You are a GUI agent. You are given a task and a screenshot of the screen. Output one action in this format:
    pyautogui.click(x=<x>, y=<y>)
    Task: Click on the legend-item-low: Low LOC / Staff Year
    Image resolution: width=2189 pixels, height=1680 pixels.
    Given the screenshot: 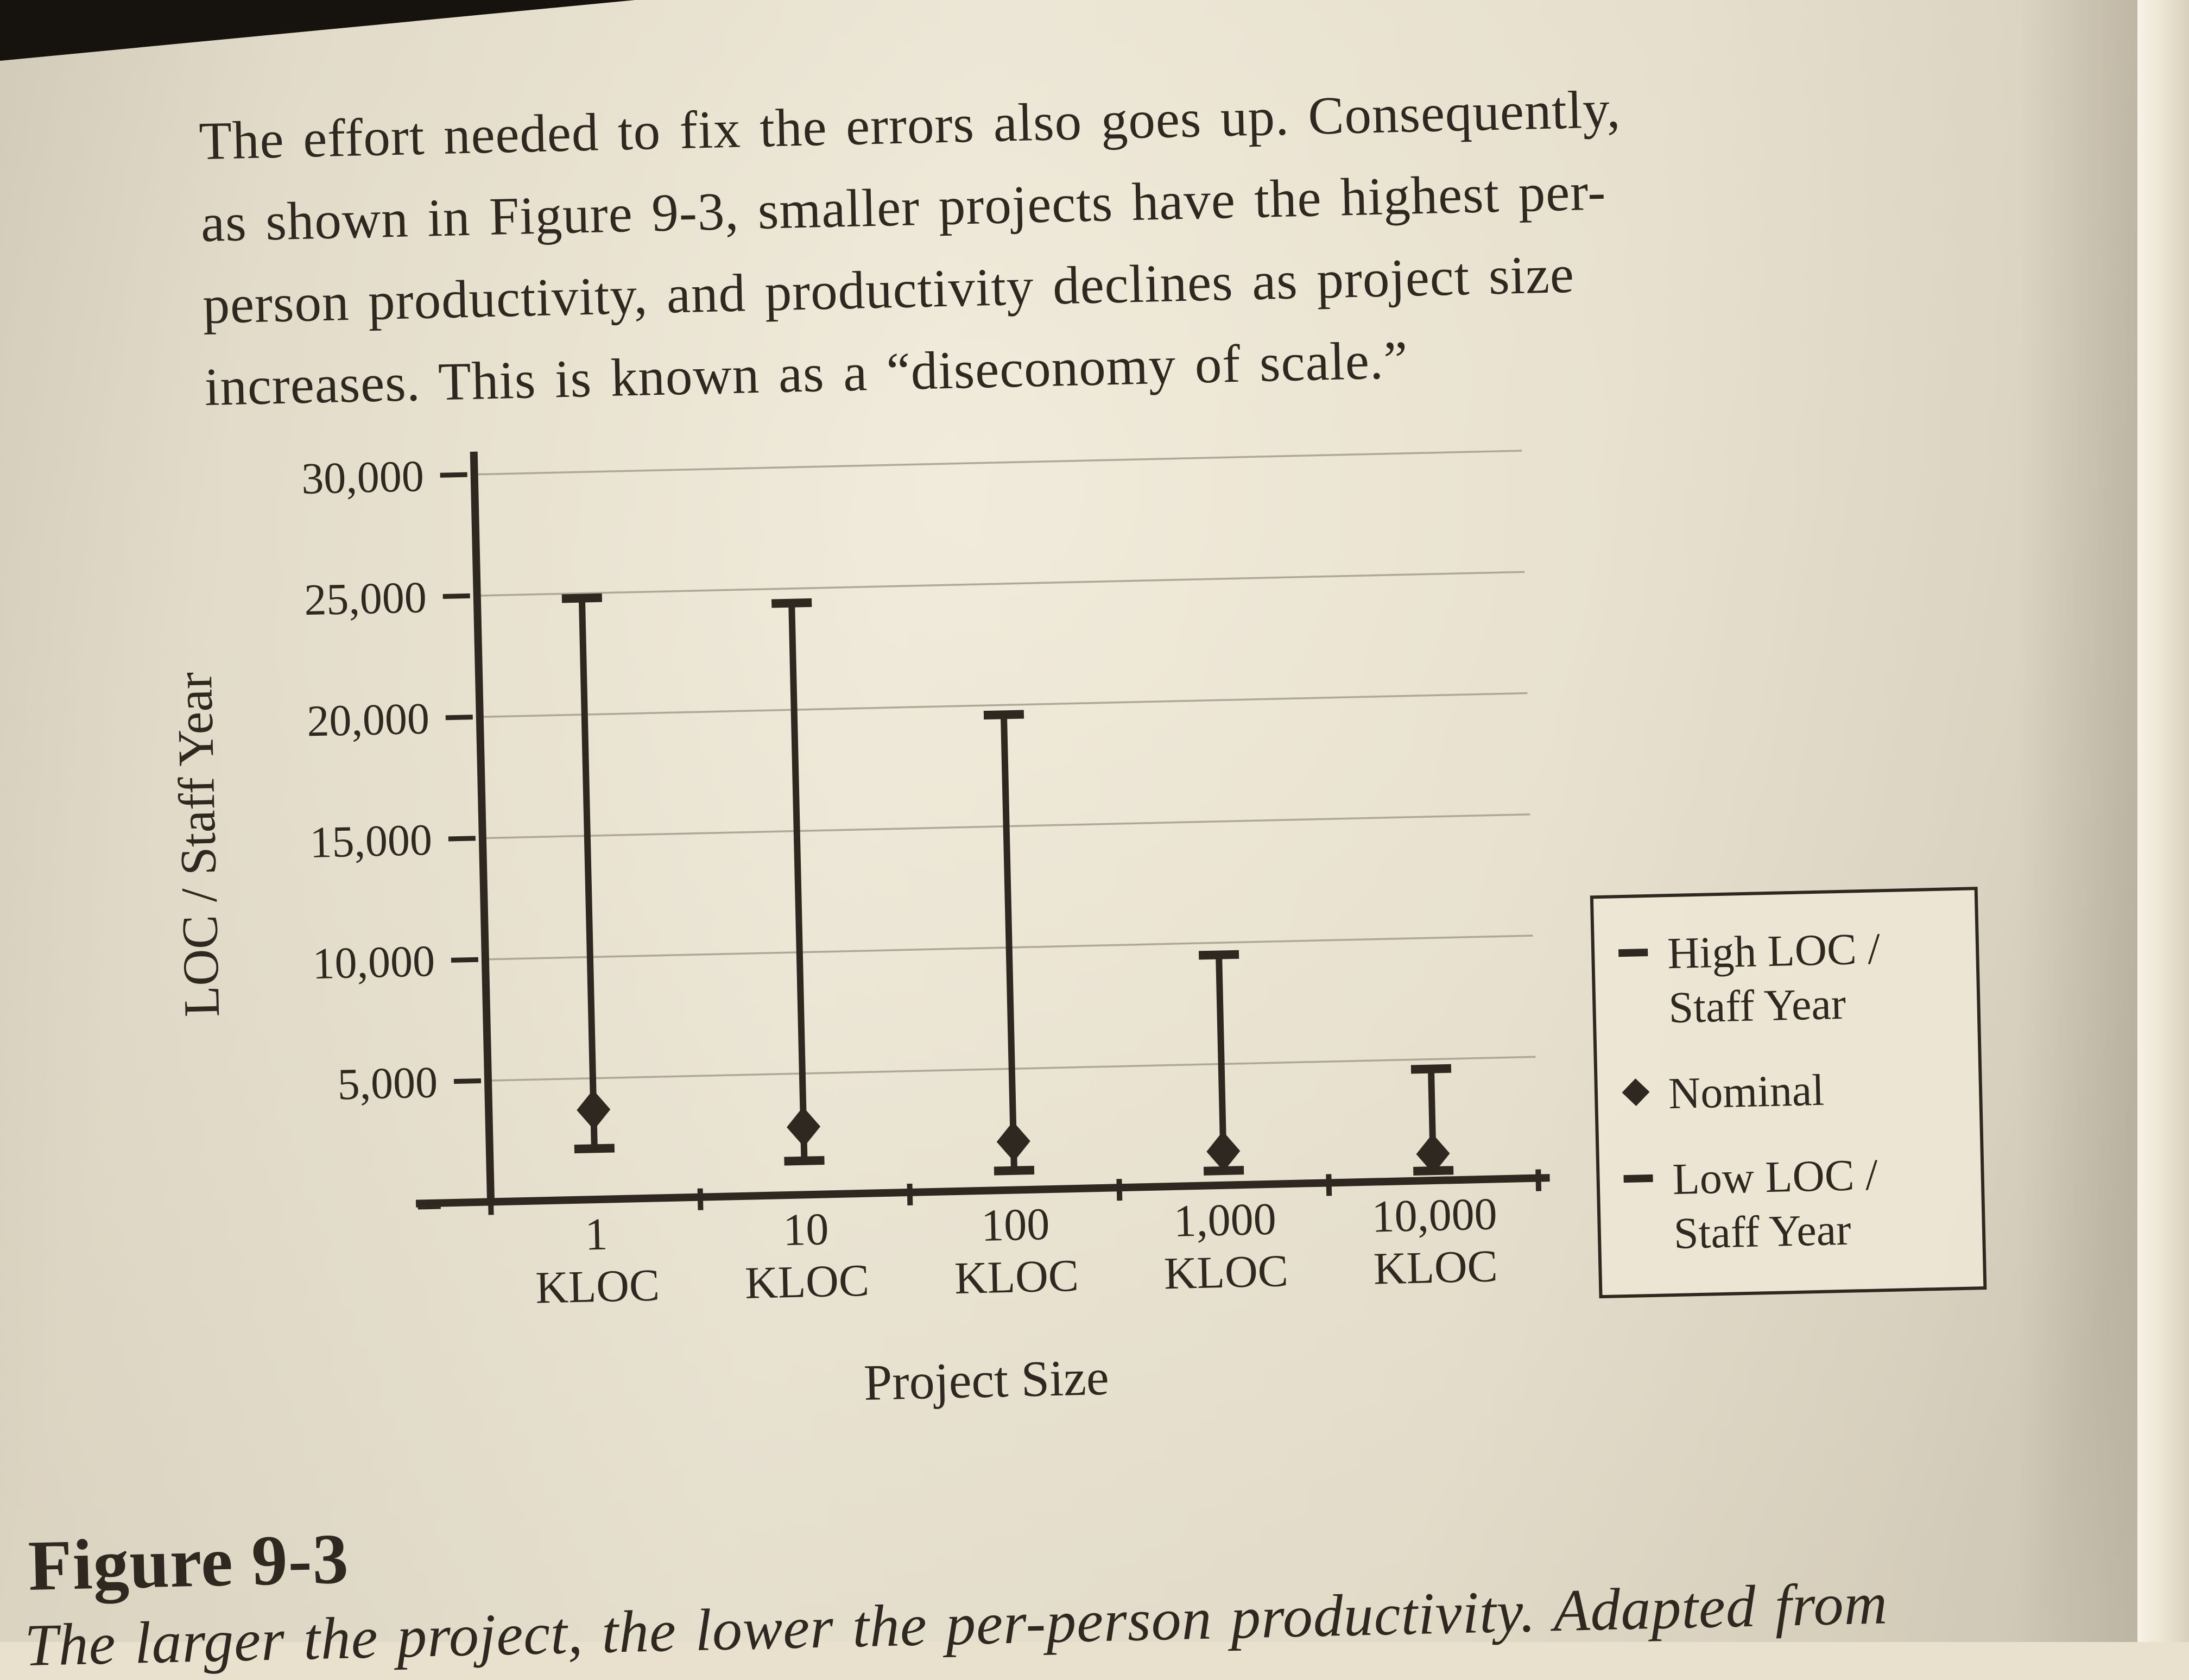 What is the action you would take?
    pyautogui.click(x=1792, y=1204)
    